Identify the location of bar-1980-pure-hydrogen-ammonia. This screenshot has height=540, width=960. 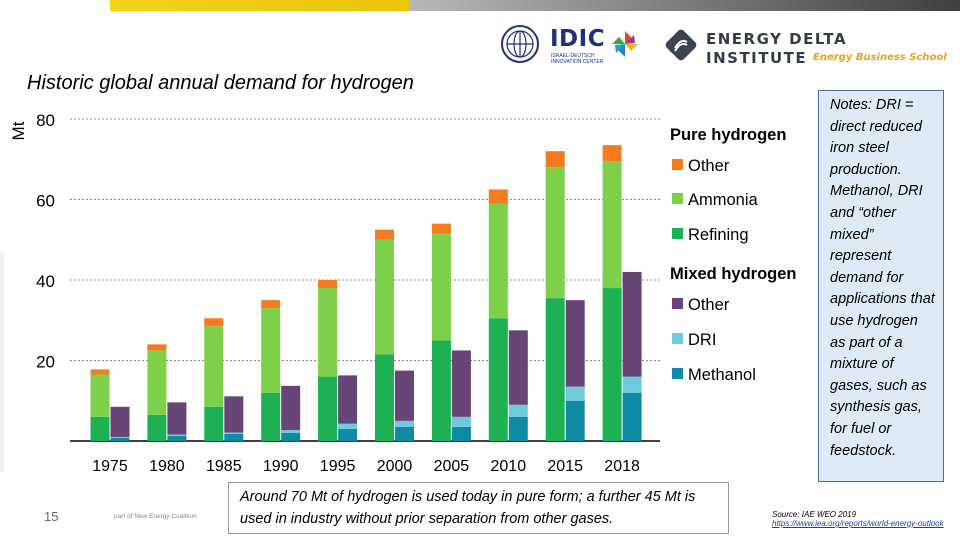
(157, 382).